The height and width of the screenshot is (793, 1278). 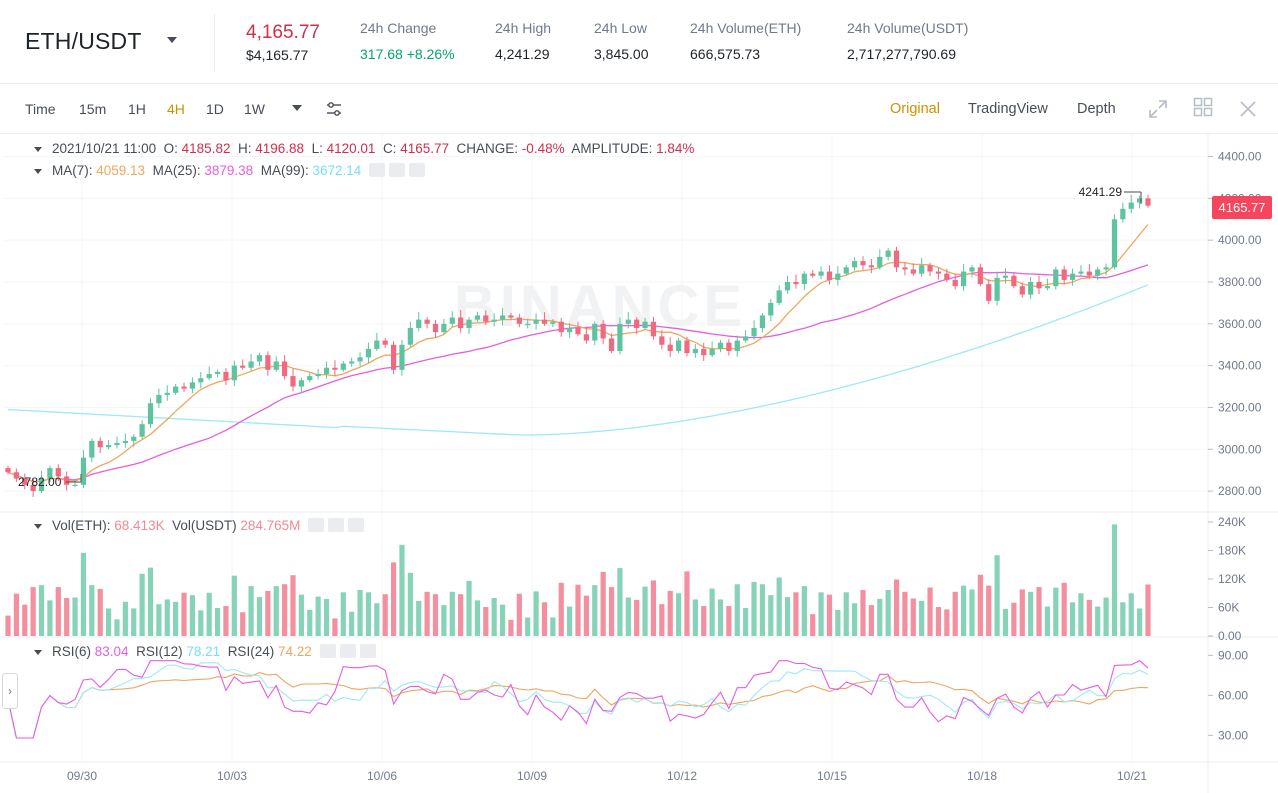 I want to click on view-depth: Depth, so click(x=1096, y=109).